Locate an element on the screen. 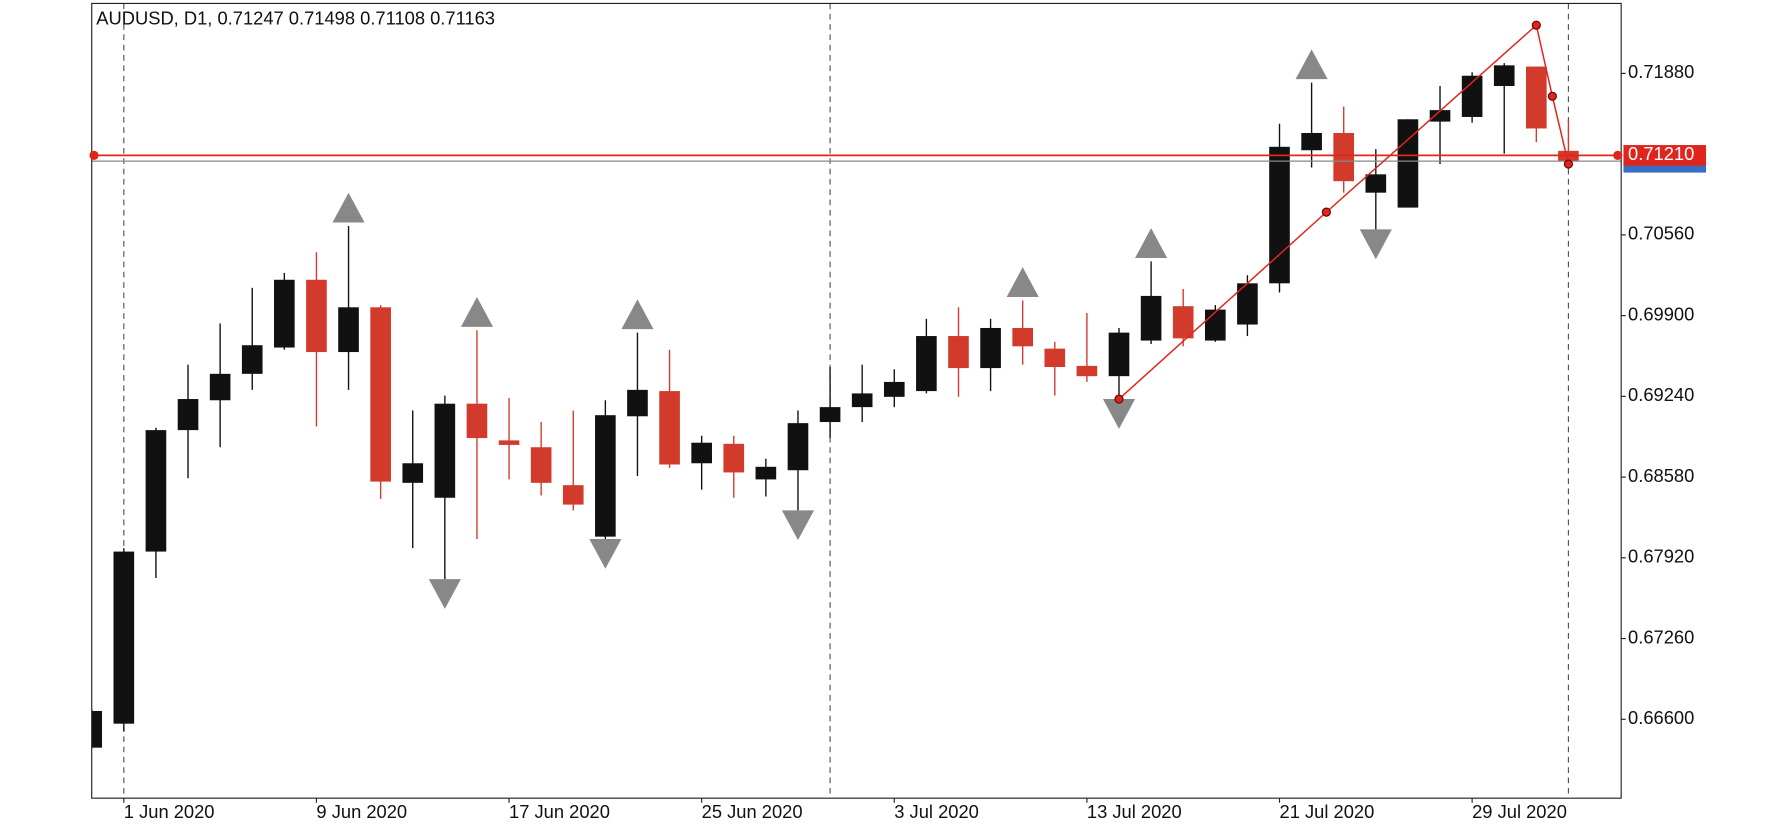 The image size is (1792, 828). x-tick-label: 1 Jun 2020 is located at coordinates (169, 811).